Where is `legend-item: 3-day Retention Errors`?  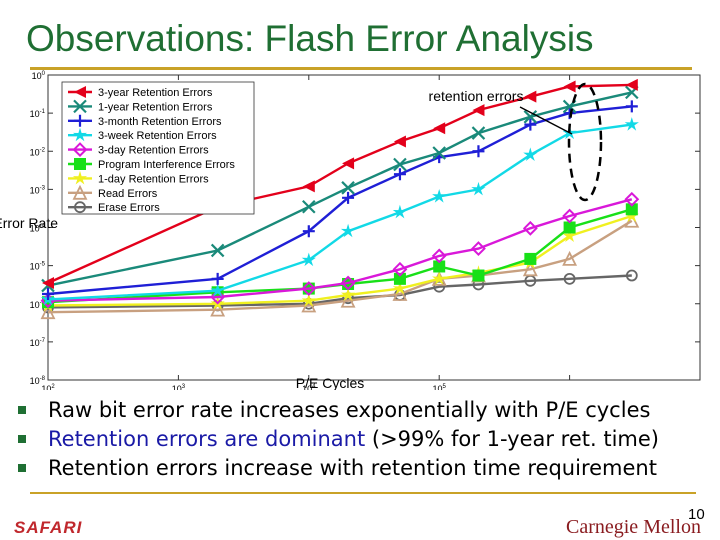 legend-item: 3-day Retention Errors is located at coordinates (138, 150).